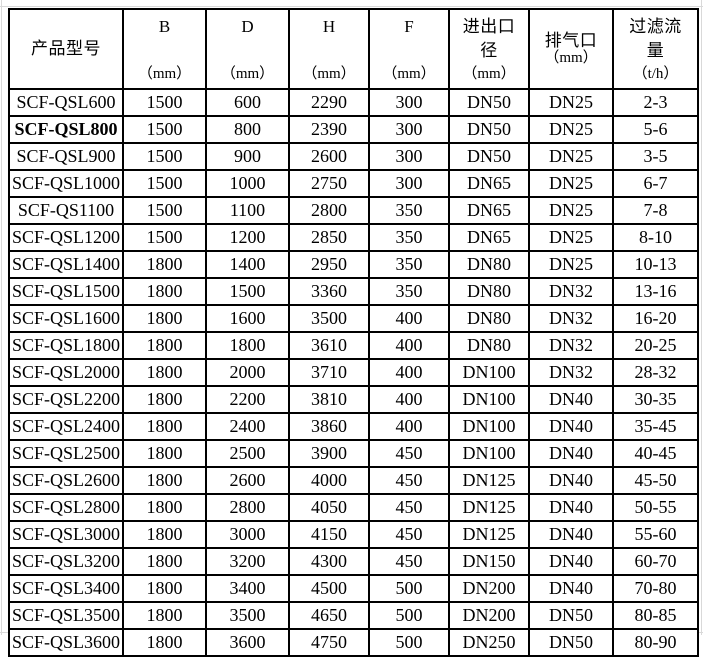 This screenshot has height=657, width=703. Describe the element at coordinates (489, 561) in the screenshot. I see `cell-inlet-outlet-diameter: DN150` at that location.